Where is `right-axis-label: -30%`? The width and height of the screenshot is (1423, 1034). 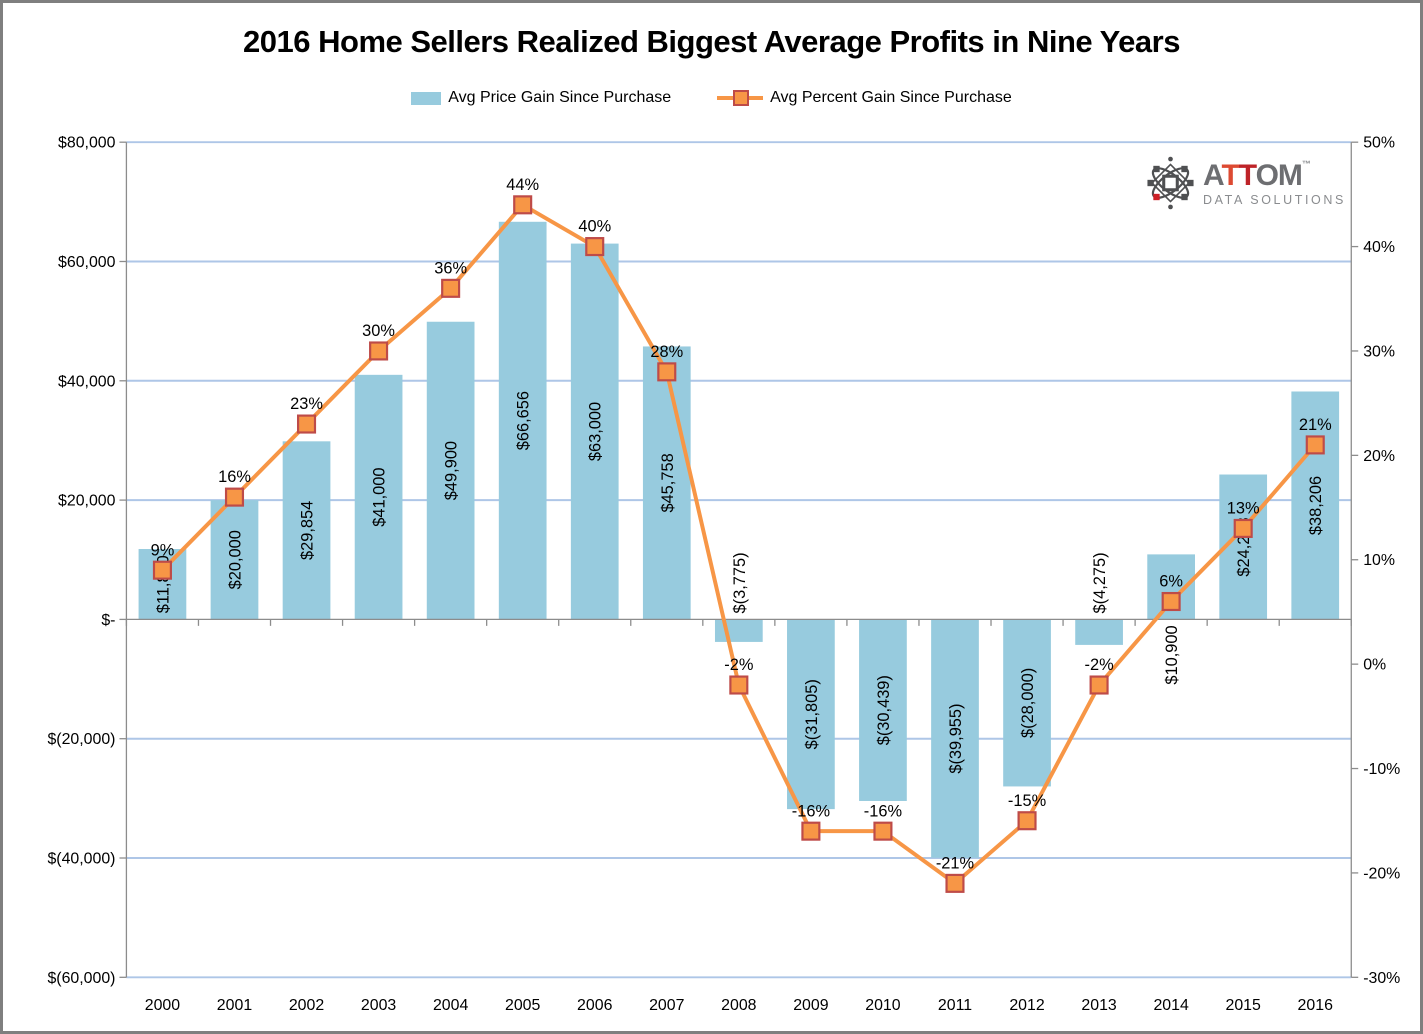 right-axis-label: -30% is located at coordinates (1381, 978).